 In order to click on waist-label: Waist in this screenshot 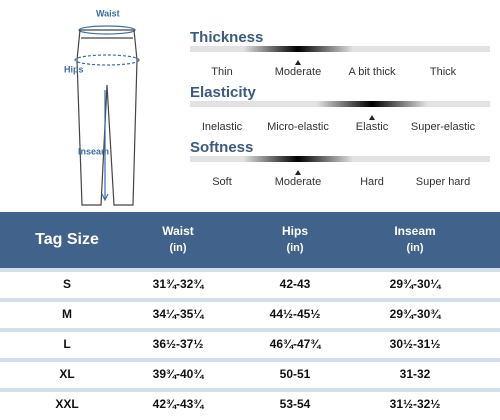, I will do `click(108, 13)`.